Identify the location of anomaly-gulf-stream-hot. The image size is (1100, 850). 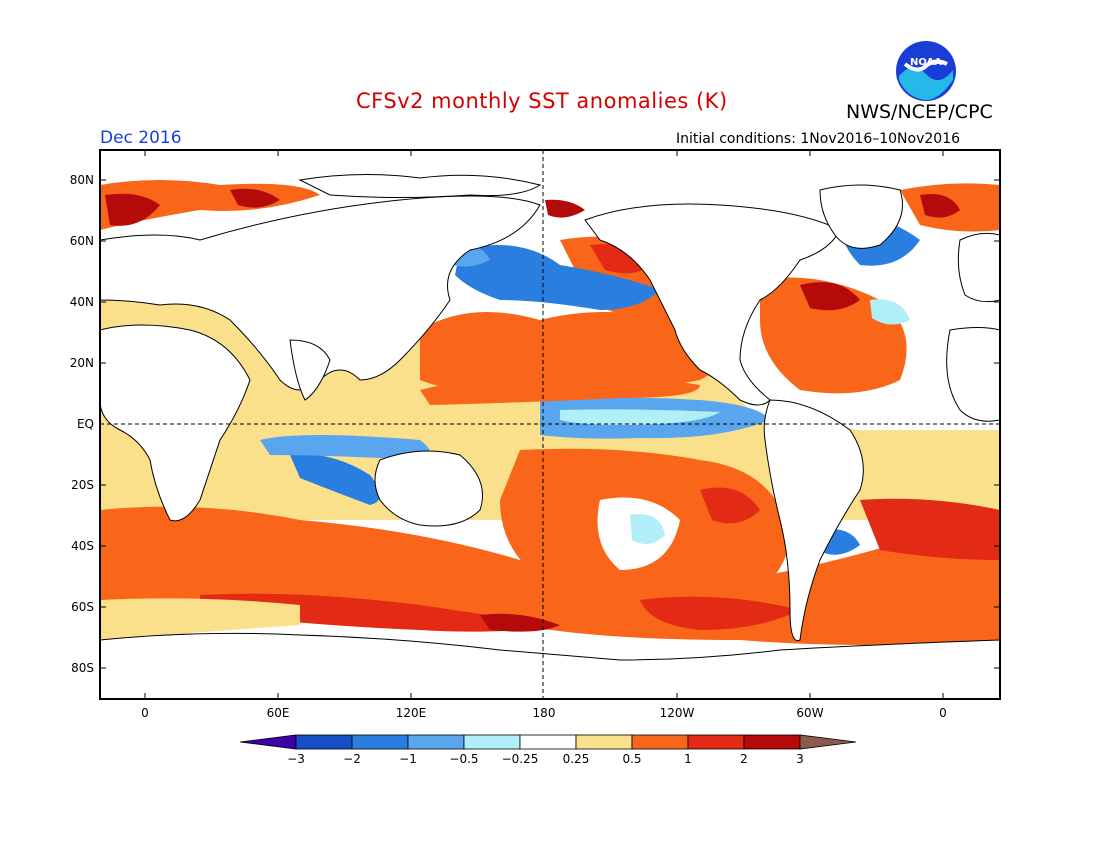
(830, 296).